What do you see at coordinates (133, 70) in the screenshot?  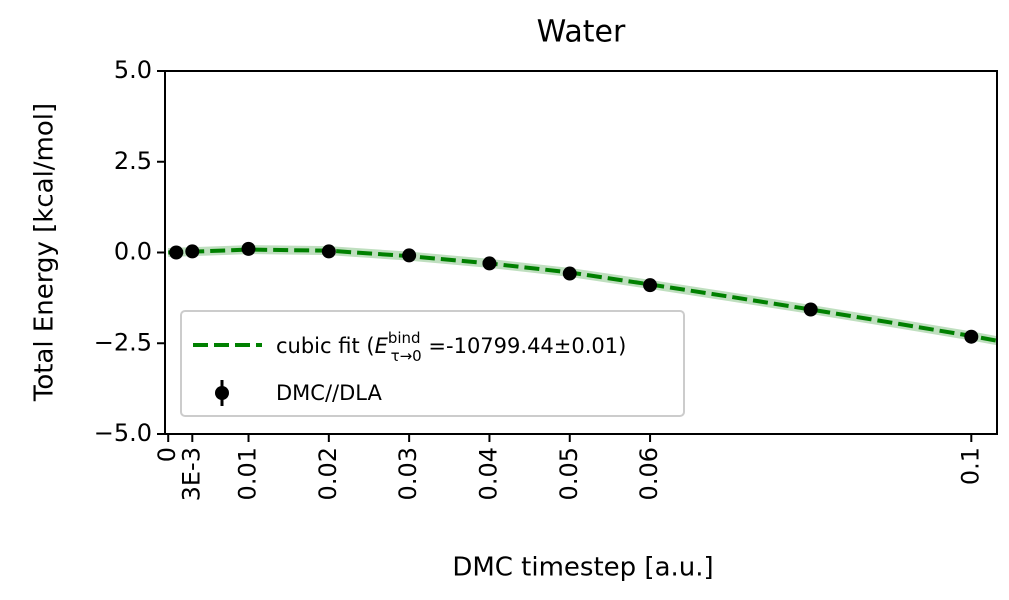 I see `y-tick-label: 5.0` at bounding box center [133, 70].